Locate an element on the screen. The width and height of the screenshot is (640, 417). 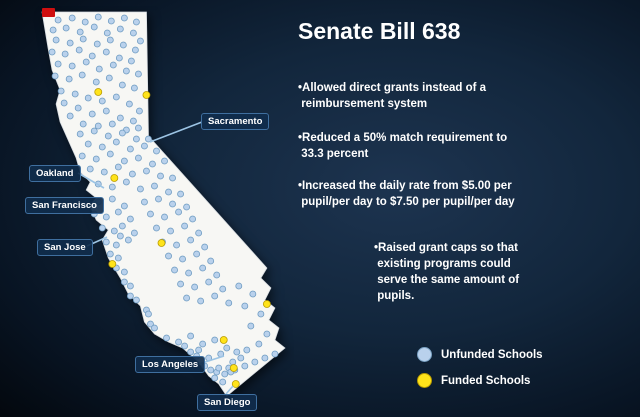
city-label: San Jose is located at coordinates (65, 247).